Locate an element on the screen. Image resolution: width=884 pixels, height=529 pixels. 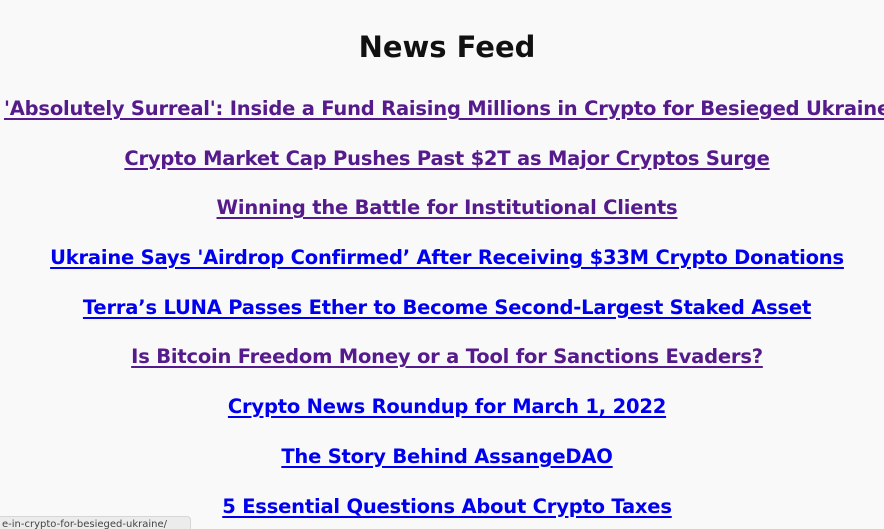
news-link: Crypto News Roundup for March 1, 2022 is located at coordinates (447, 407).